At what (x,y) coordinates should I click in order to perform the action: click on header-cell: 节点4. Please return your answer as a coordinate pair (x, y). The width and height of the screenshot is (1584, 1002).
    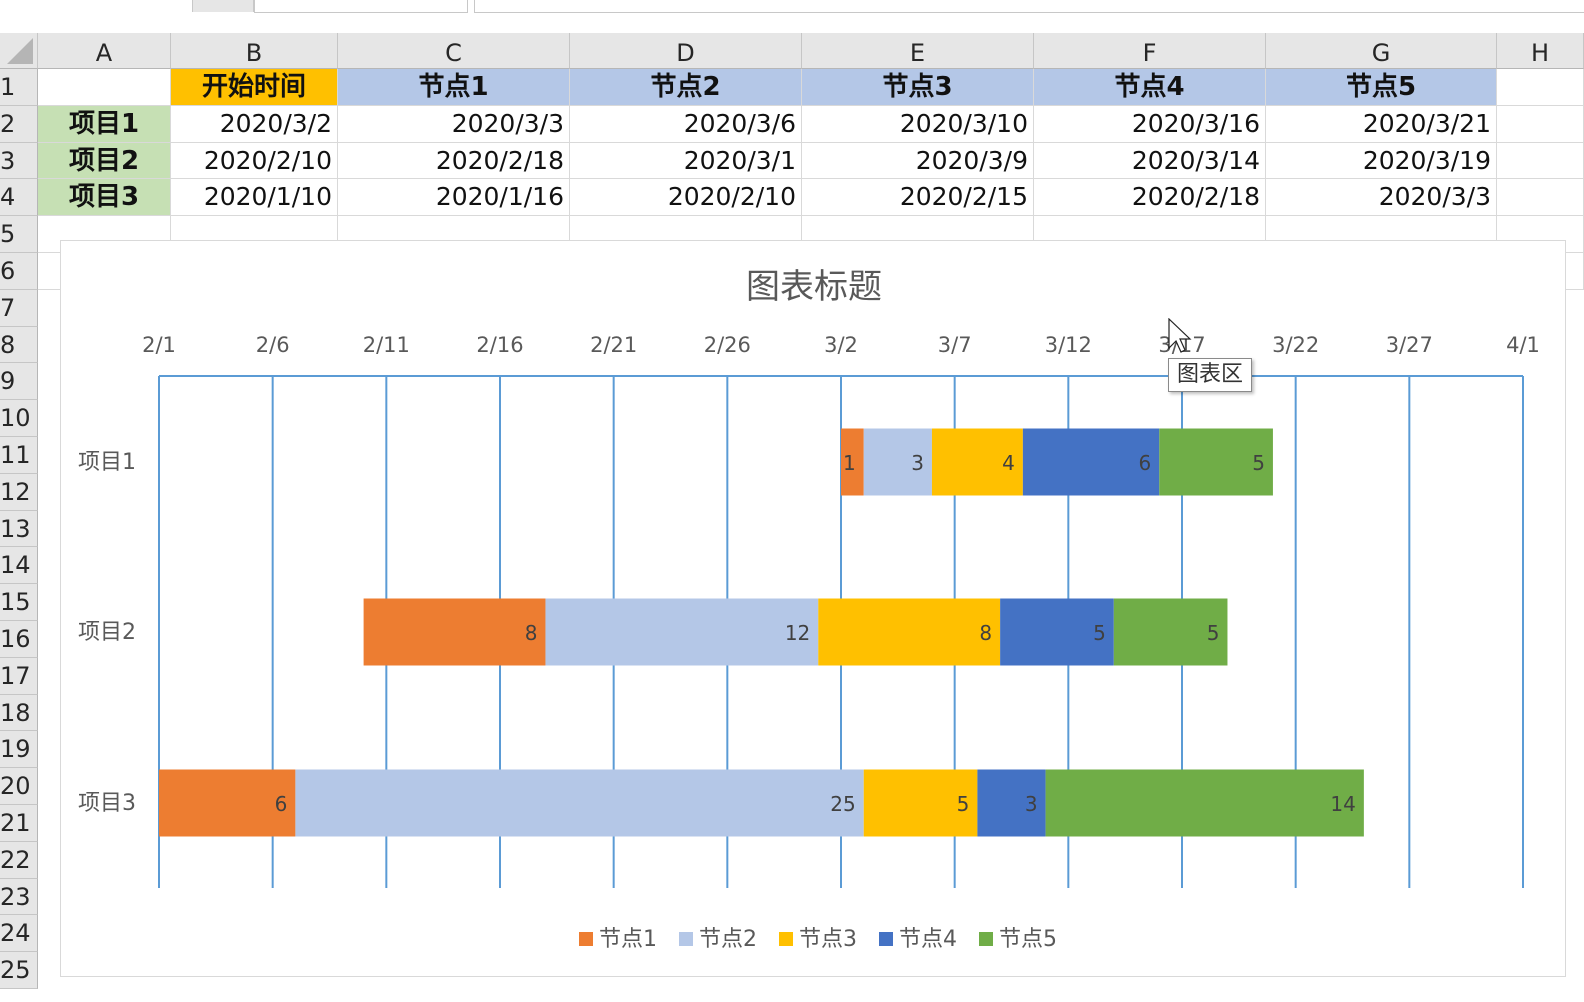
    Looking at the image, I should click on (1150, 87).